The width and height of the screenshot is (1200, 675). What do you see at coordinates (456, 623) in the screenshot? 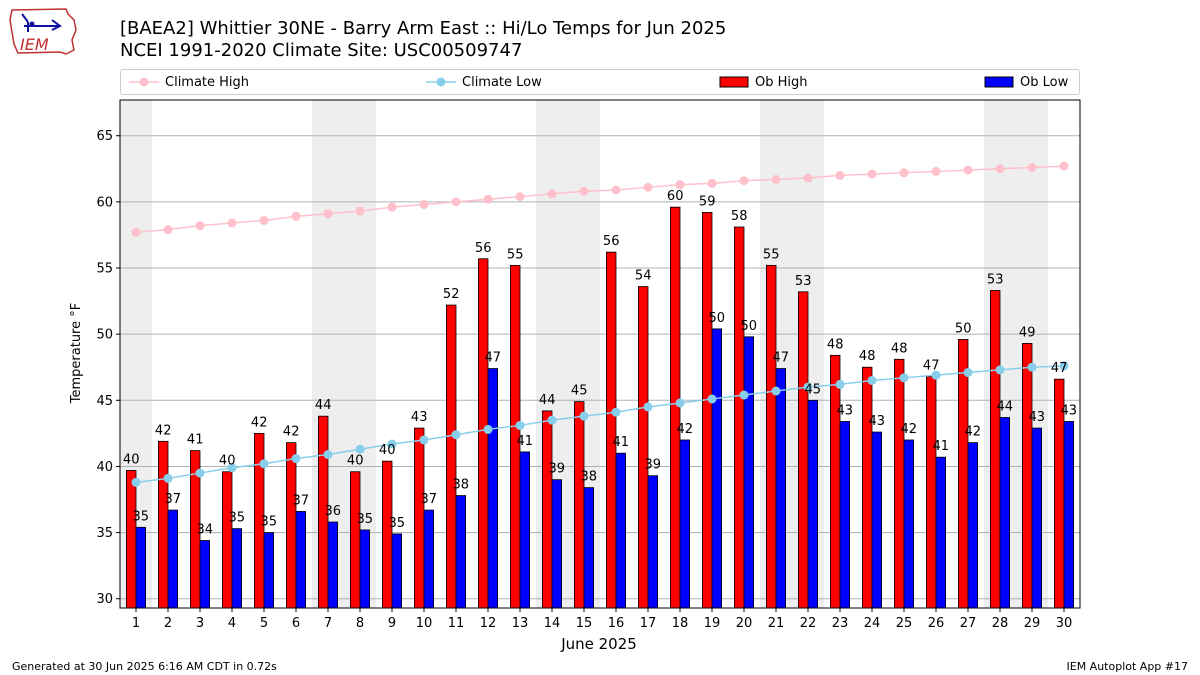
I see `x-tick-label: 11` at bounding box center [456, 623].